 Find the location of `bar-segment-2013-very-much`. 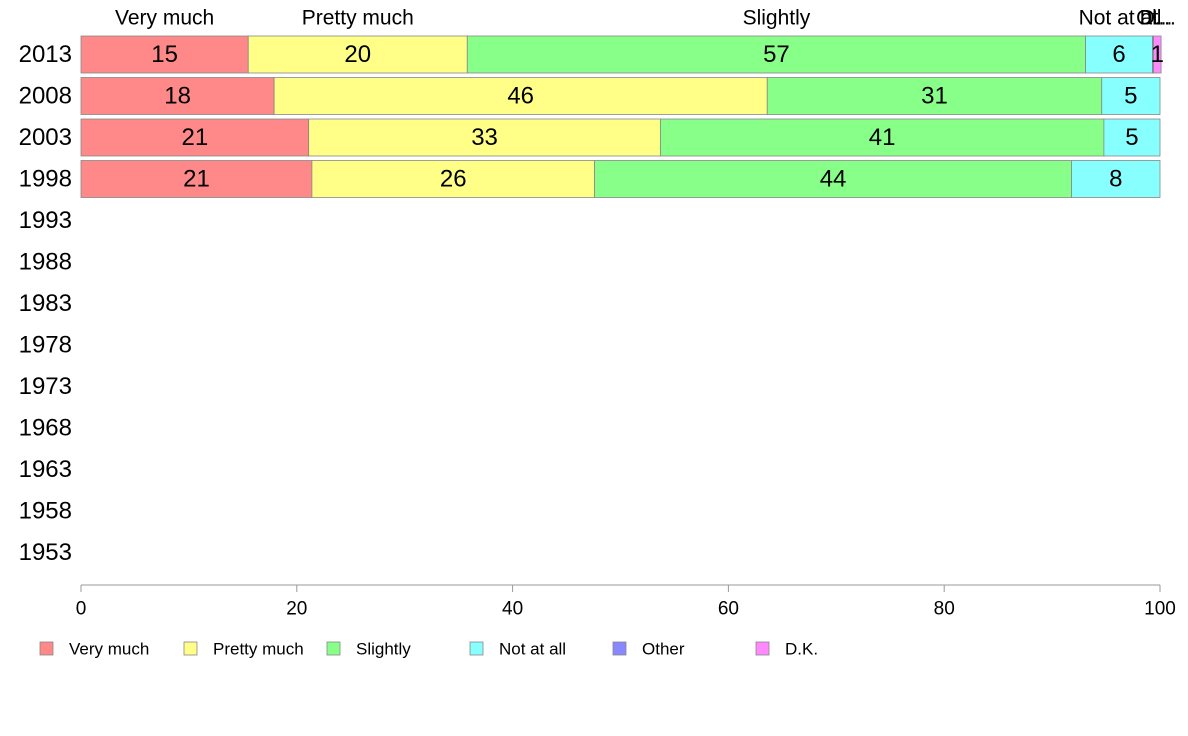

bar-segment-2013-very-much is located at coordinates (164, 54).